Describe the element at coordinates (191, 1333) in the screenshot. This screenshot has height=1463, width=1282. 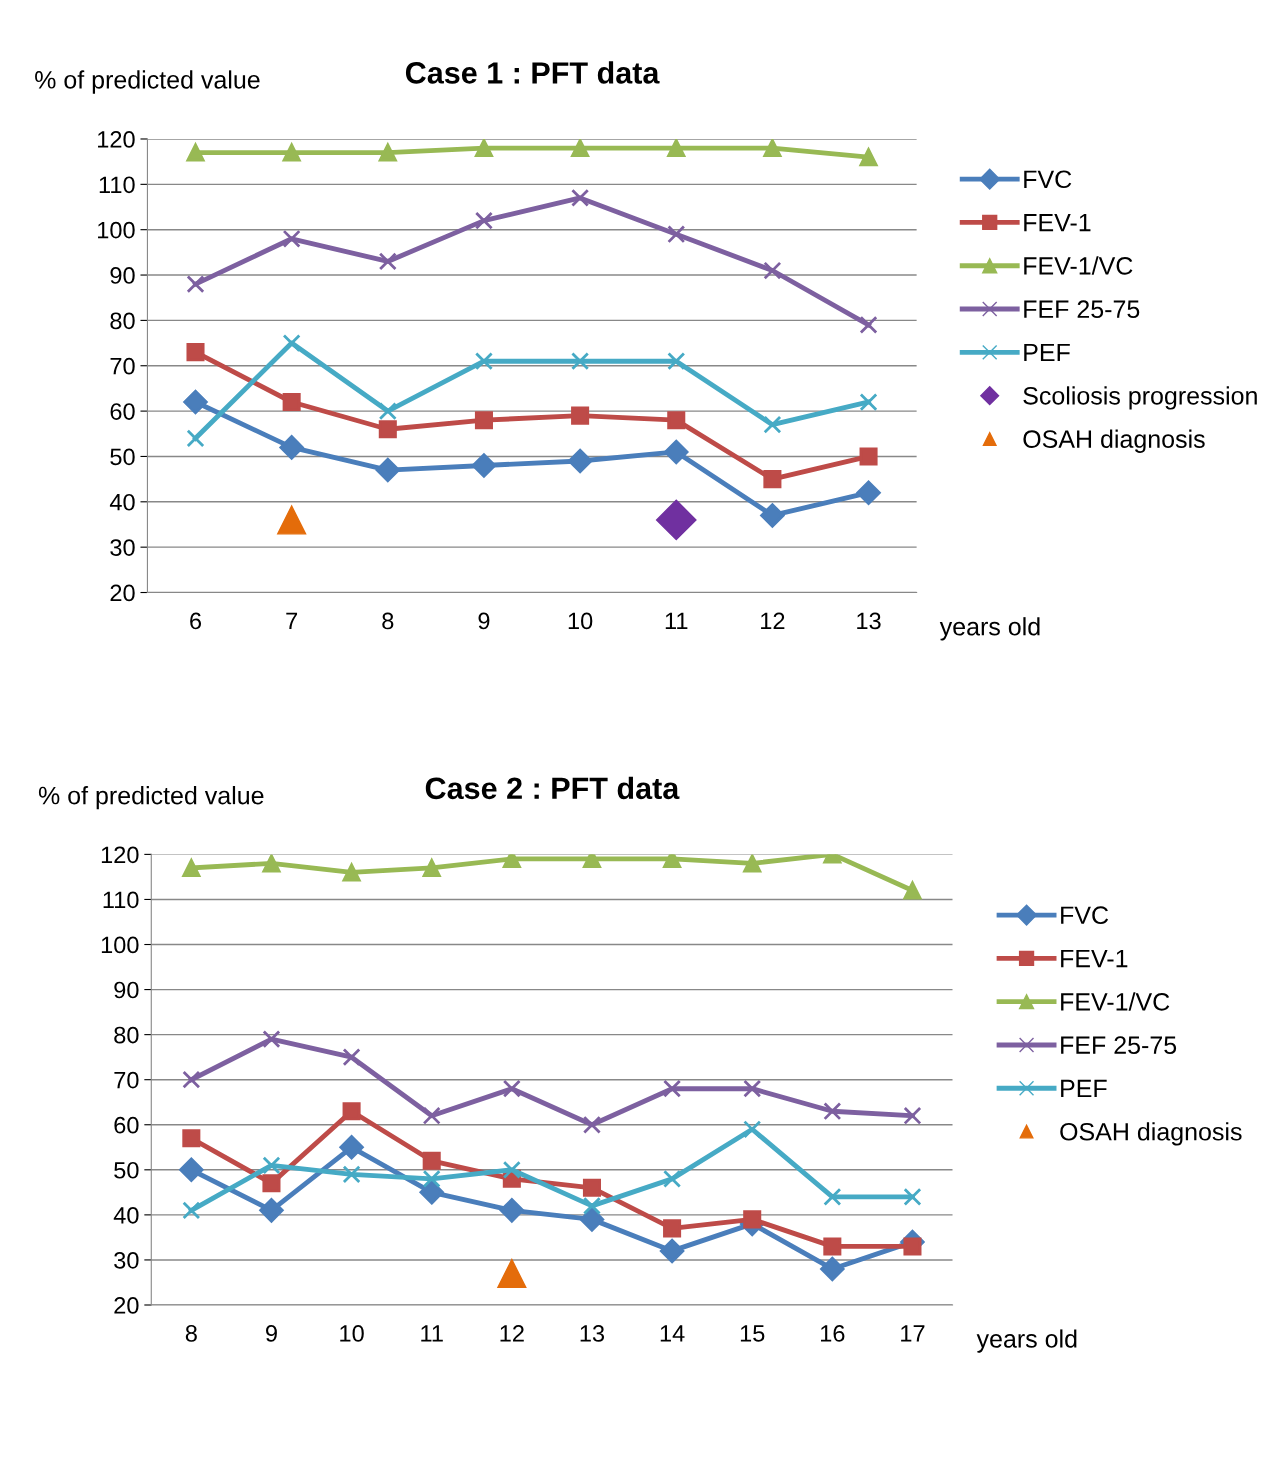
I see `x-tick-label: 8` at that location.